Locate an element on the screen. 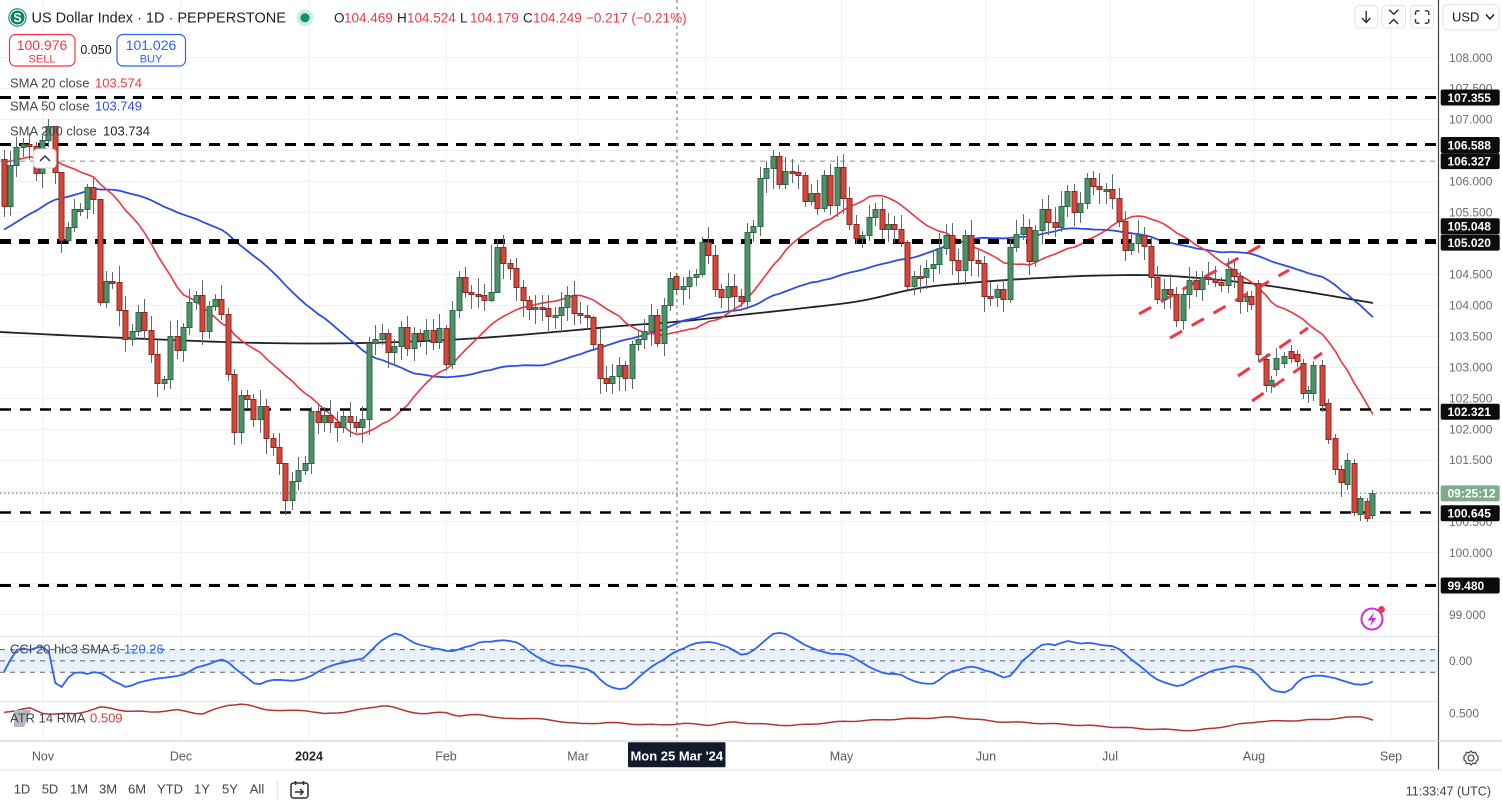 The width and height of the screenshot is (1502, 807). svg-text: Feb is located at coordinates (446, 757).